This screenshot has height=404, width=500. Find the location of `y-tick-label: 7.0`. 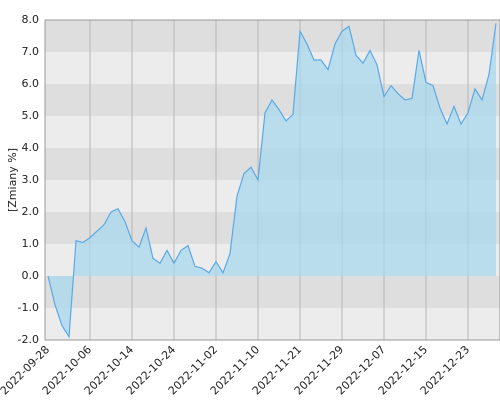

y-tick-label: 7.0 is located at coordinates (31, 51).